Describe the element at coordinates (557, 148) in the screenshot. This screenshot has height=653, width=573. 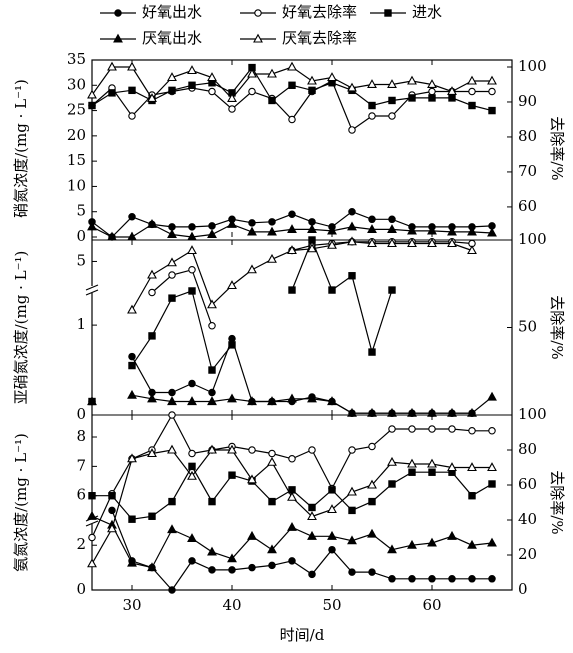
I see `y2-axis-label: 去除率/%` at that location.